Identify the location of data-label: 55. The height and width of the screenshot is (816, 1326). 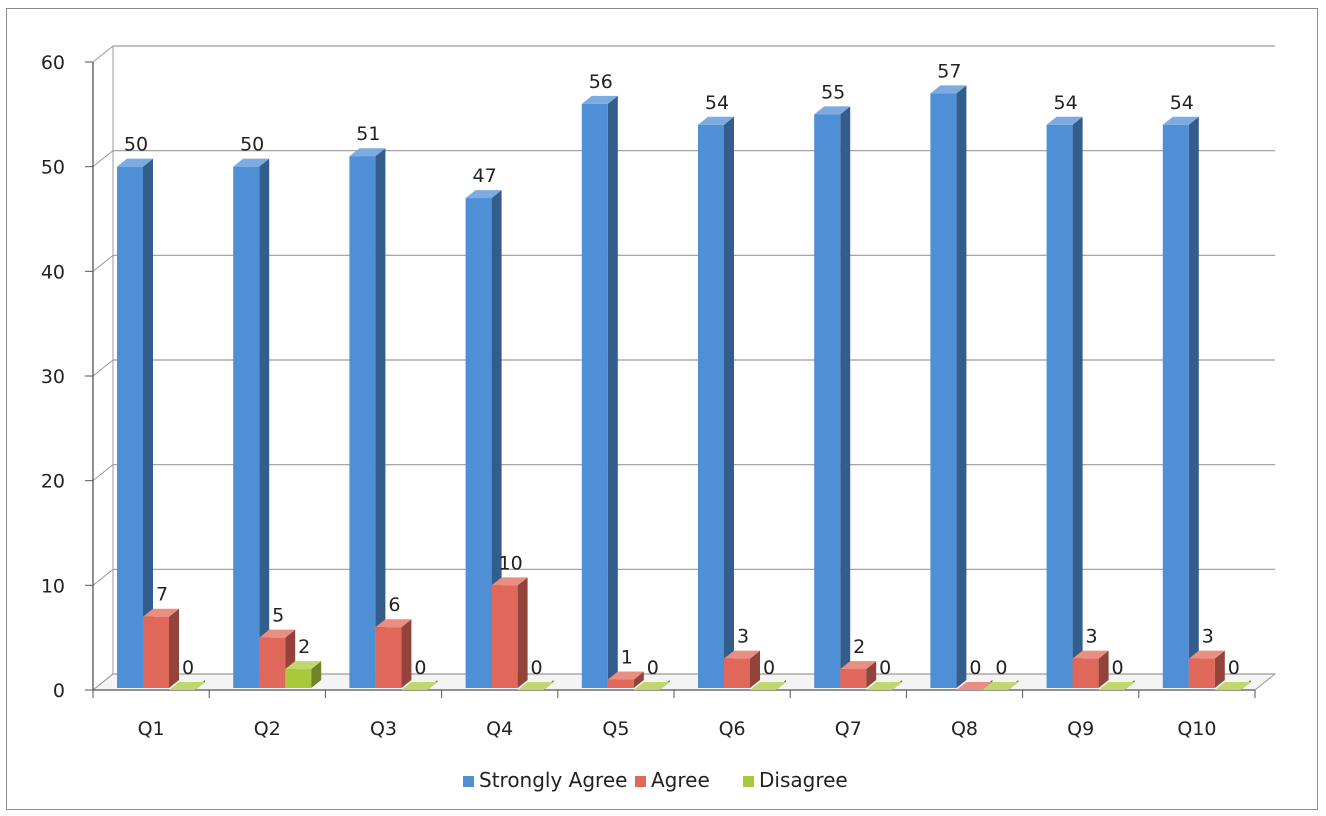
(833, 92).